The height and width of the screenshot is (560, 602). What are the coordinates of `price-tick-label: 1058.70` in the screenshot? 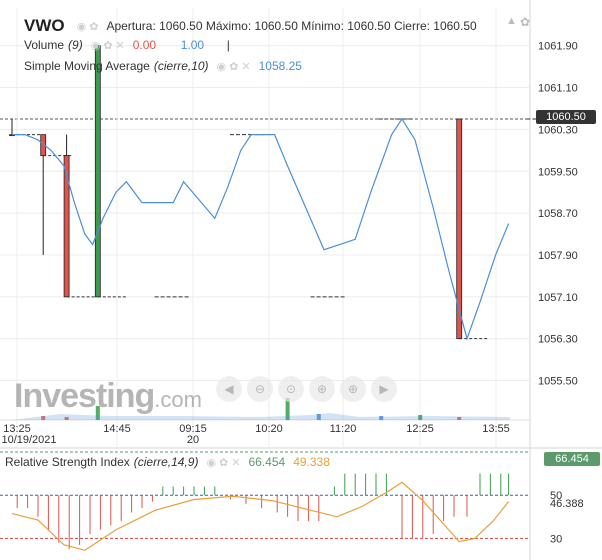 It's located at (558, 214).